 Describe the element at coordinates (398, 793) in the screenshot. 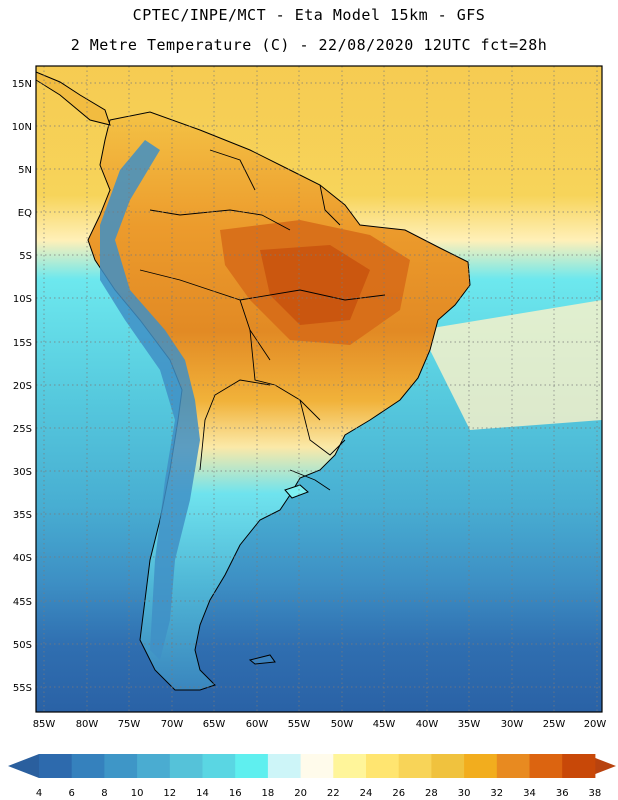

I see `colorbar-tick-label: 26` at that location.